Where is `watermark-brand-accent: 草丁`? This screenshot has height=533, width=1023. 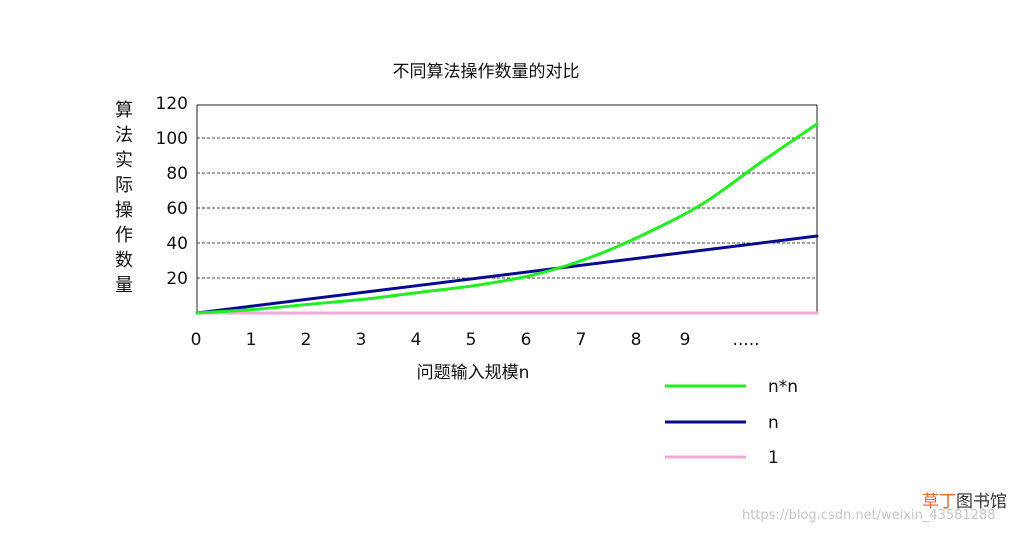
watermark-brand-accent: 草丁 is located at coordinates (939, 502).